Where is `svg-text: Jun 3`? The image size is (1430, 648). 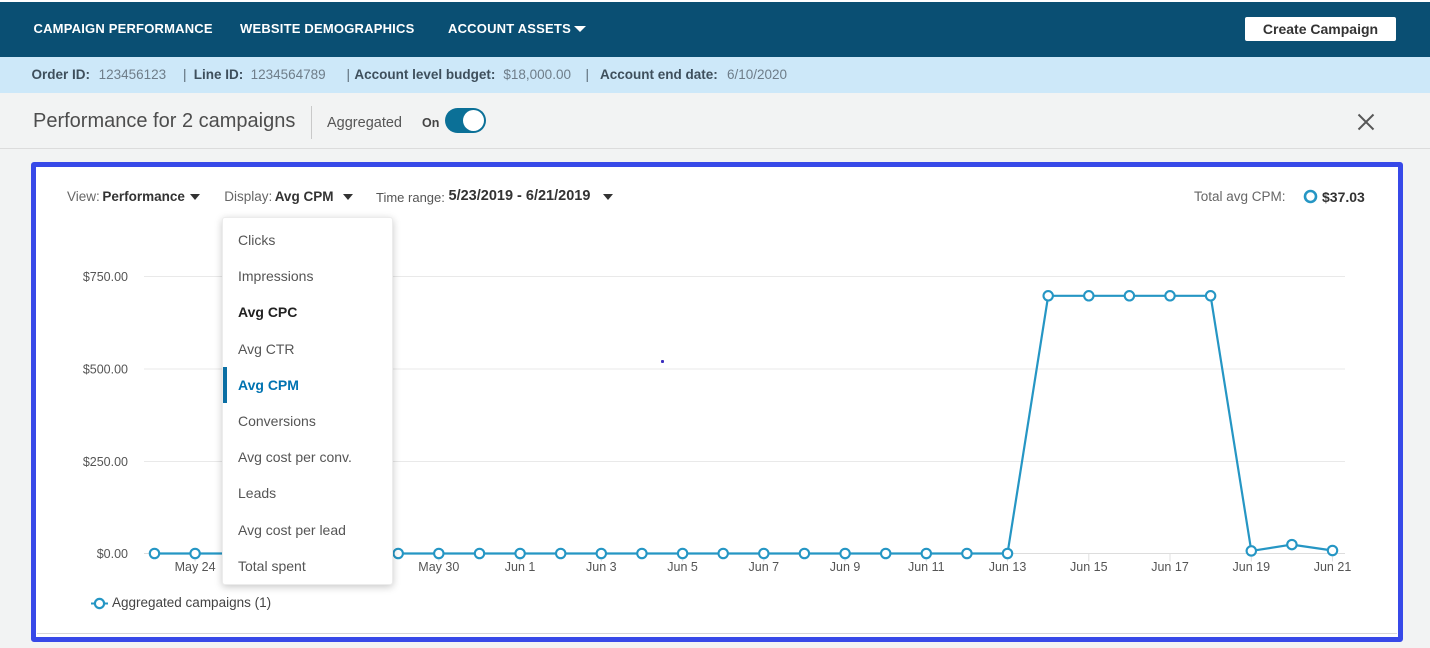 svg-text: Jun 3 is located at coordinates (601, 567).